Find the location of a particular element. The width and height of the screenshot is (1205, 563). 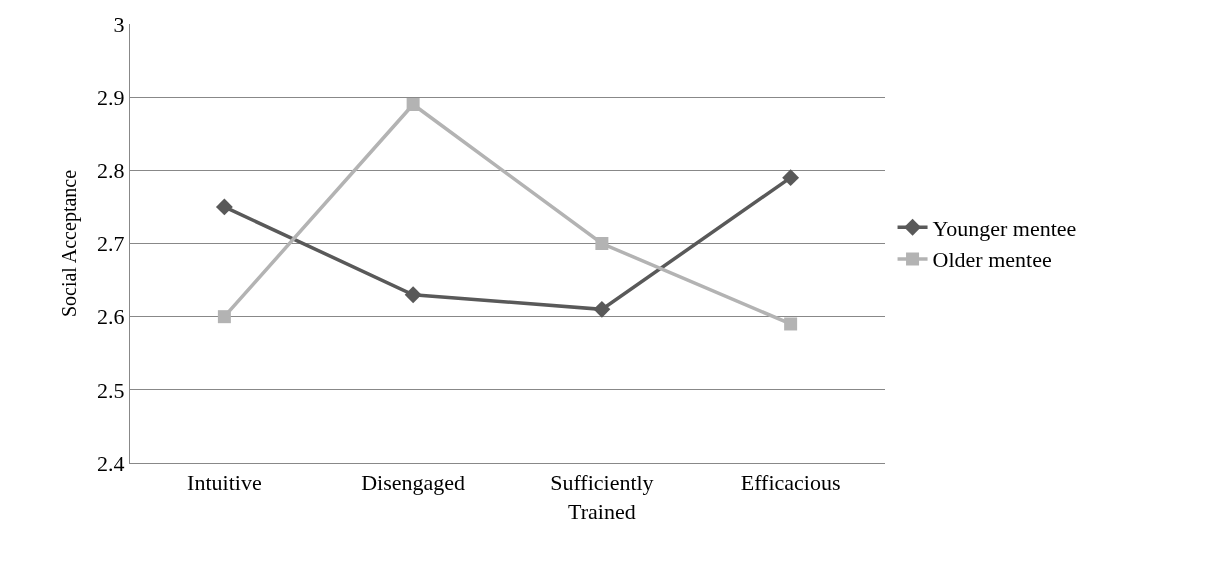

x-tick-label: Disengaged is located at coordinates (413, 483).